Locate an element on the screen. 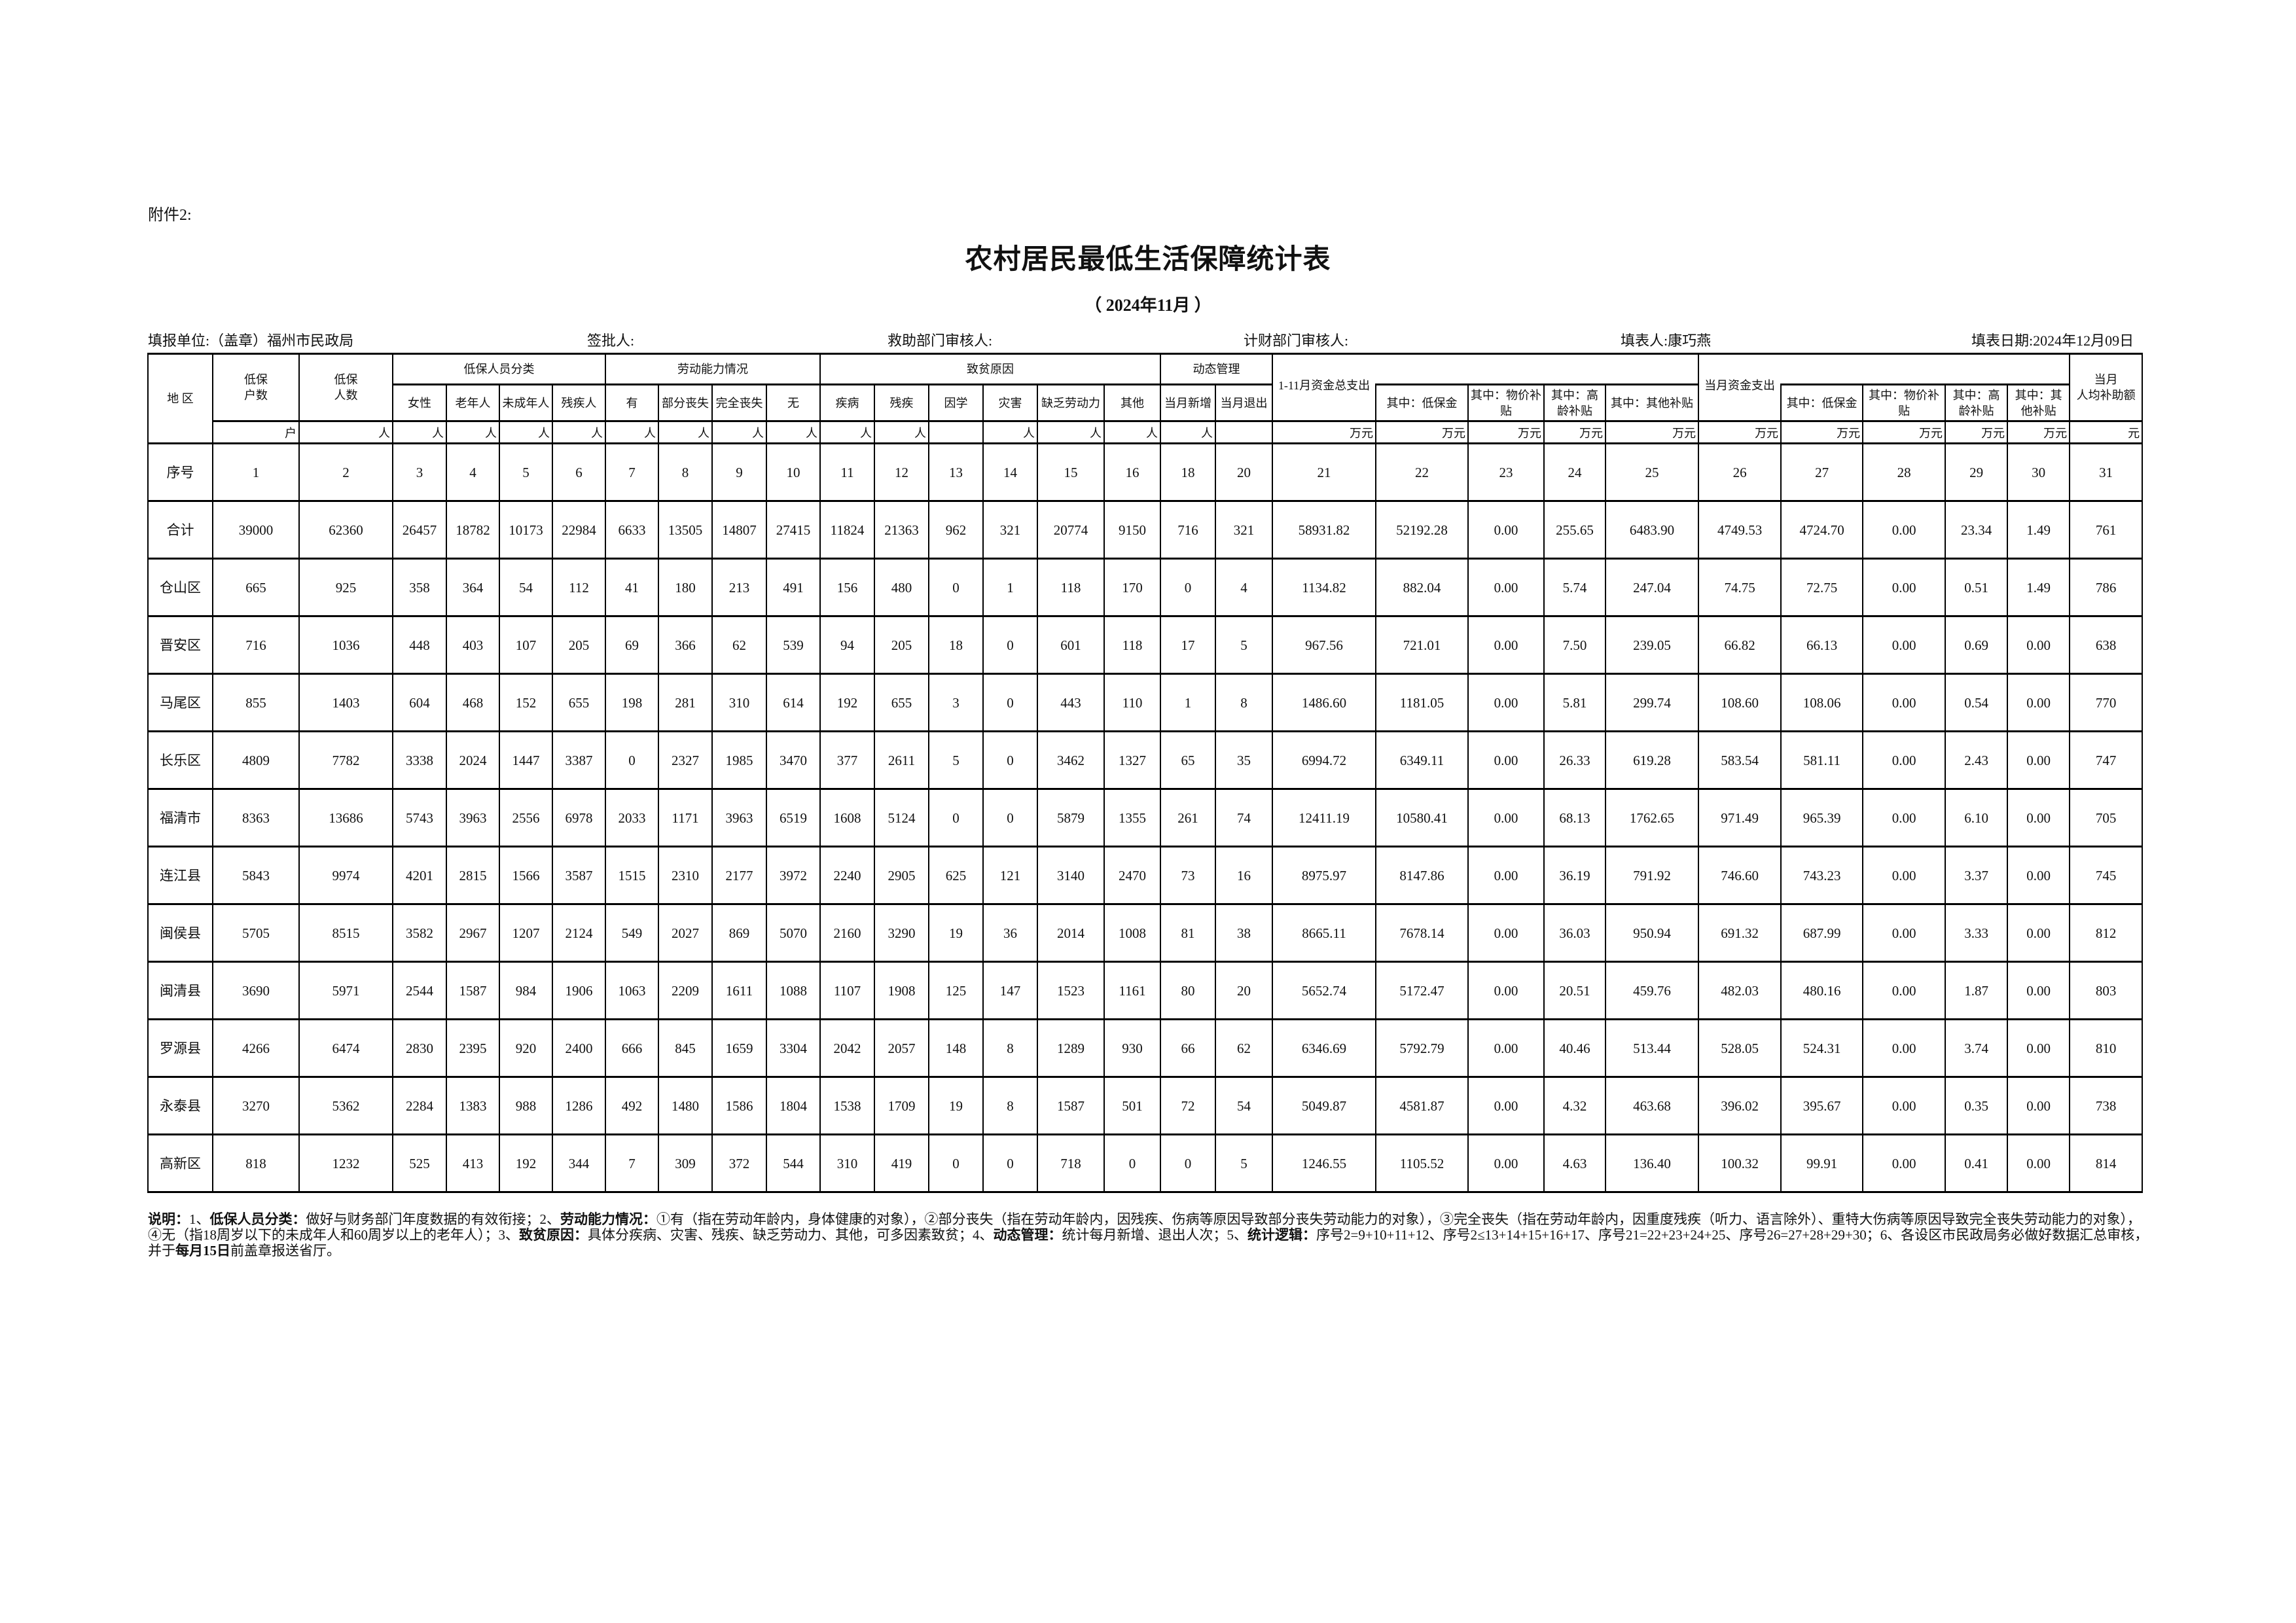  value-cell: 5070 is located at coordinates (793, 933).